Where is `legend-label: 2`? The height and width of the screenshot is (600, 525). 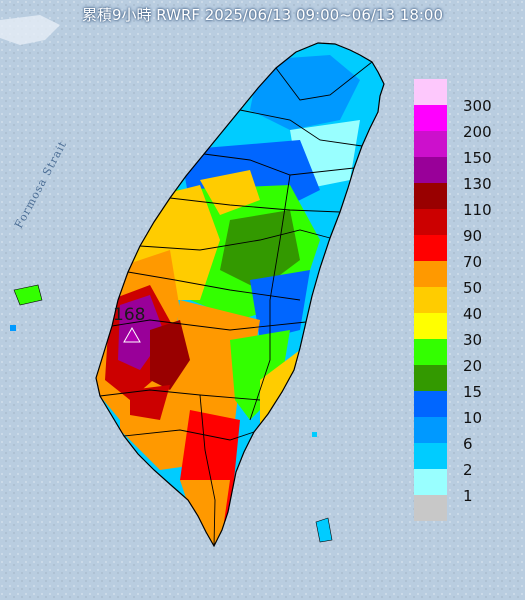 legend-label: 2 is located at coordinates (468, 470).